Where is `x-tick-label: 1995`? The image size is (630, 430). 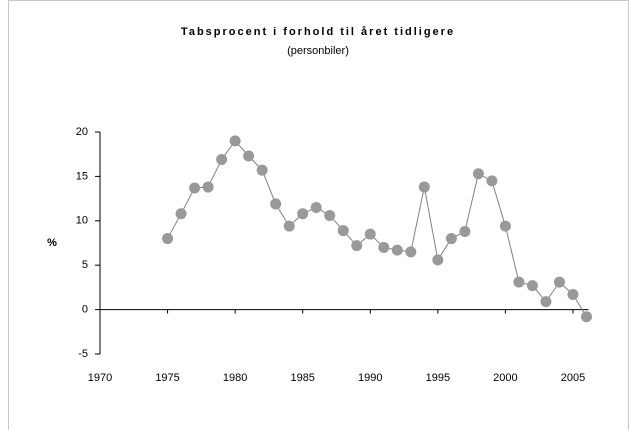 x-tick-label: 1995 is located at coordinates (438, 378).